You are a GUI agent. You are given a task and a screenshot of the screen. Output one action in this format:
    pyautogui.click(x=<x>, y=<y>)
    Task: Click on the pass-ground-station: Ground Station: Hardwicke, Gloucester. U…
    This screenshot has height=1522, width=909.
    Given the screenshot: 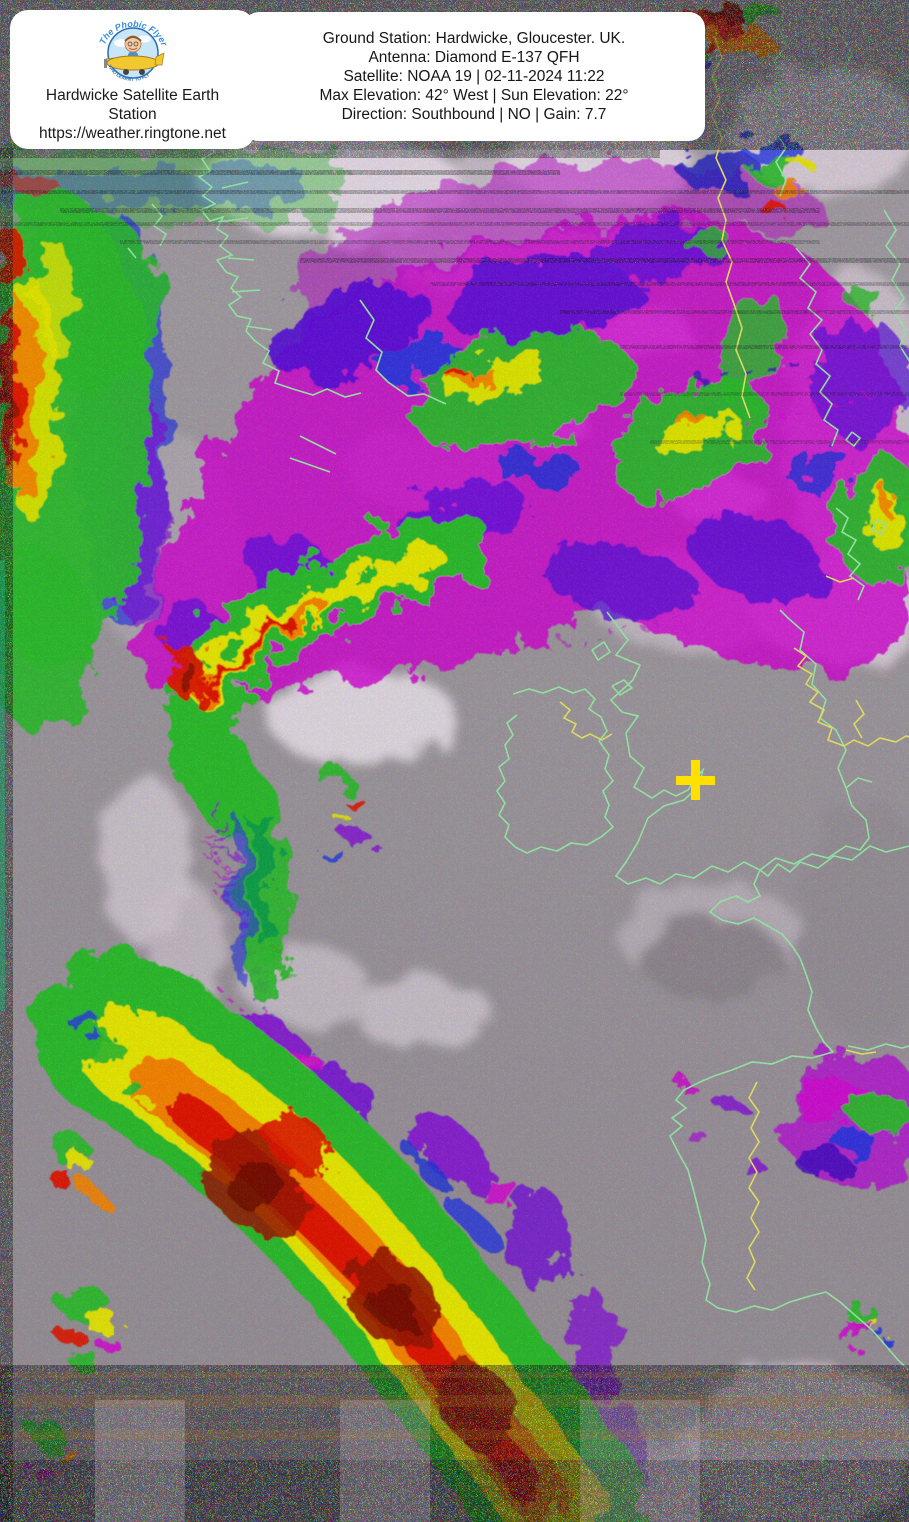 What is the action you would take?
    pyautogui.click(x=474, y=38)
    